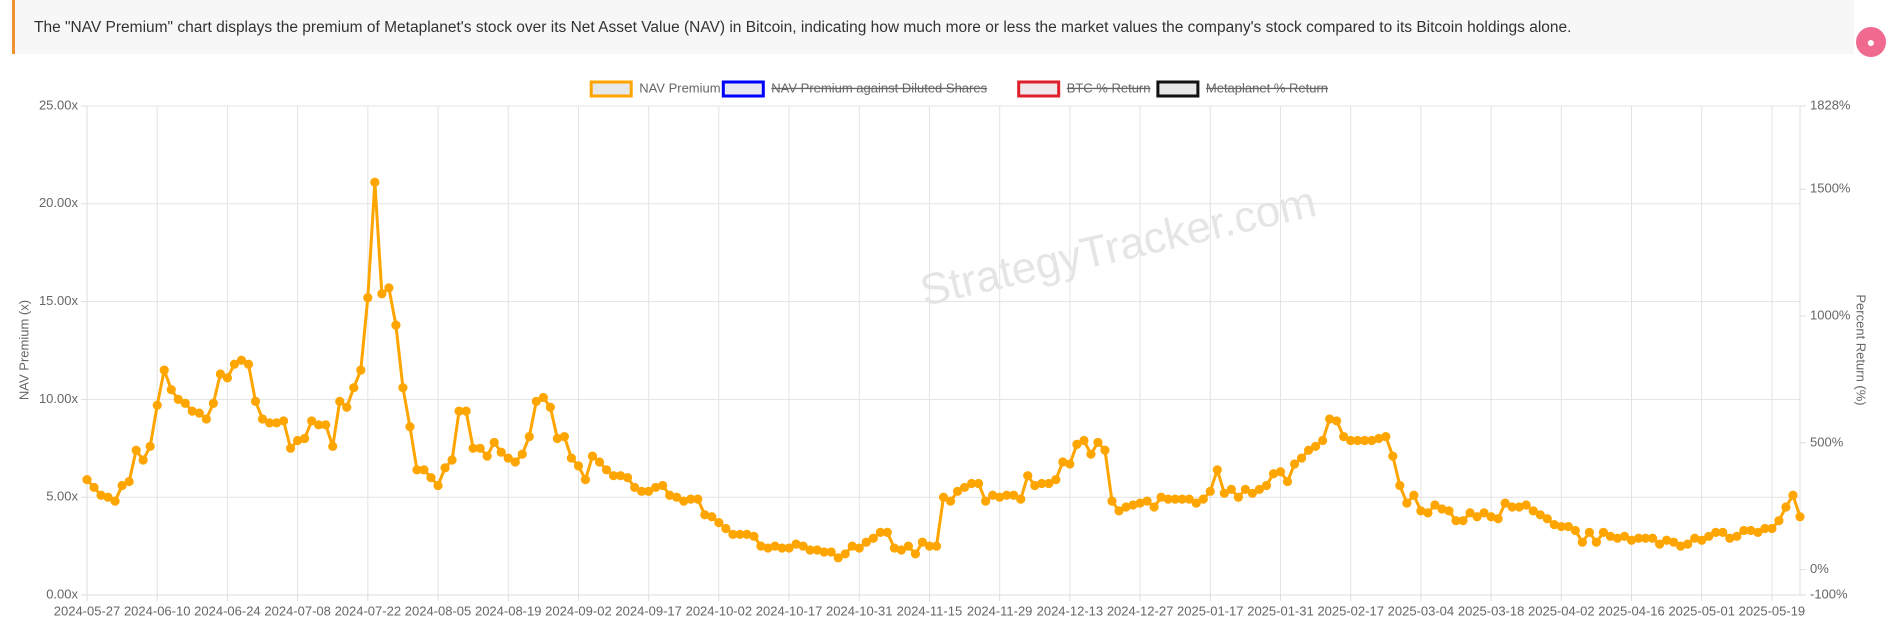 This screenshot has width=1890, height=626. I want to click on legend-item: Metaplanet % Return, so click(1242, 89).